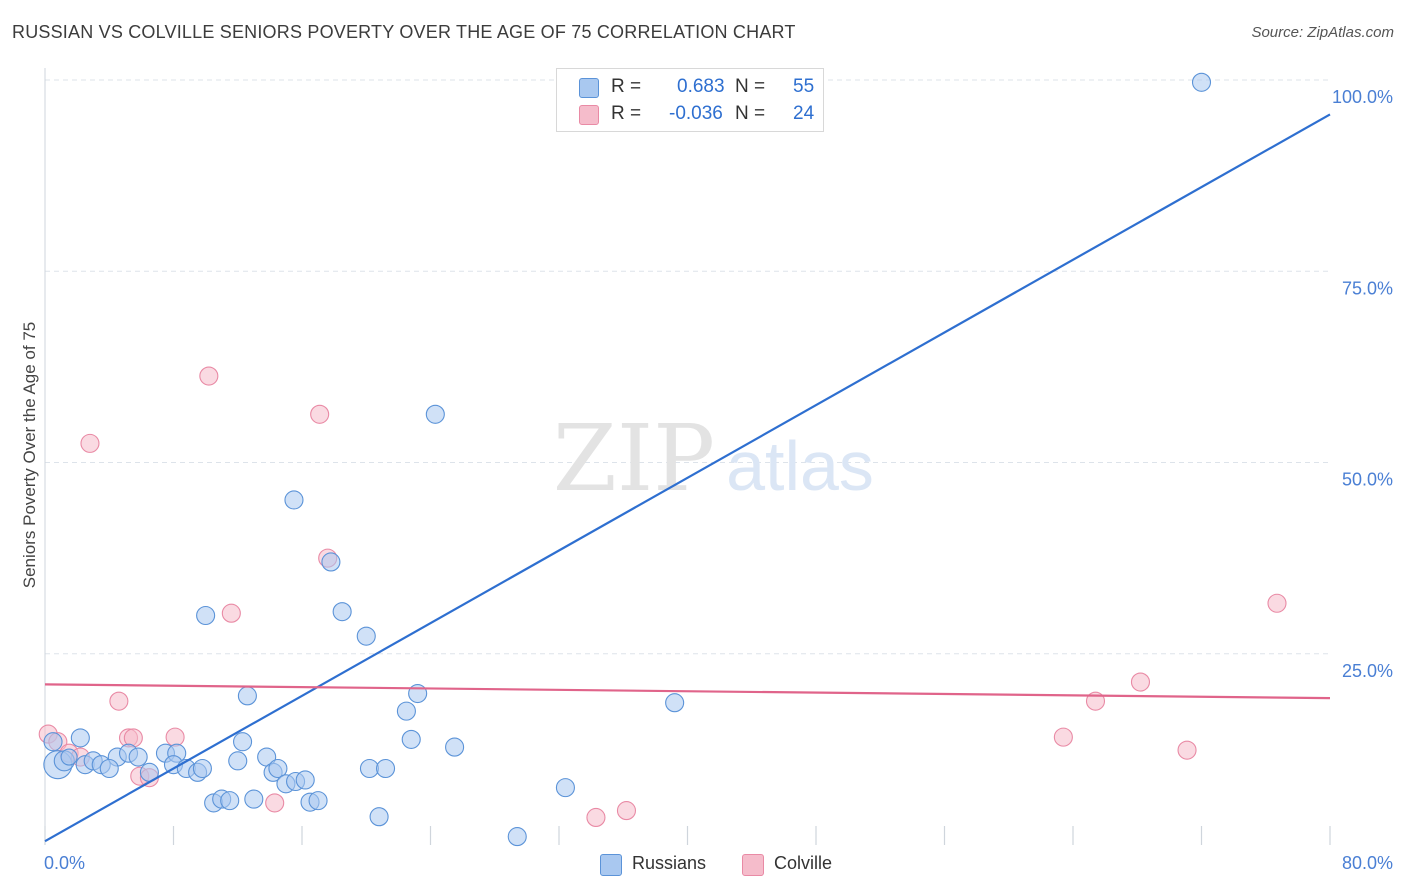  Describe the element at coordinates (1367, 480) in the screenshot. I see `y-tick-label: 50.0%` at that location.